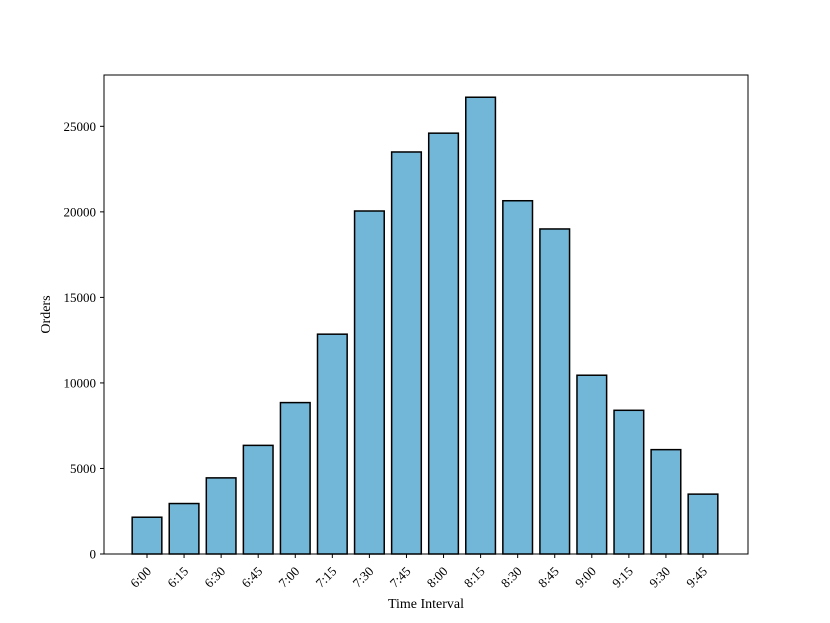 The width and height of the screenshot is (830, 623). I want to click on x-tick-label: 9:45, so click(696, 577).